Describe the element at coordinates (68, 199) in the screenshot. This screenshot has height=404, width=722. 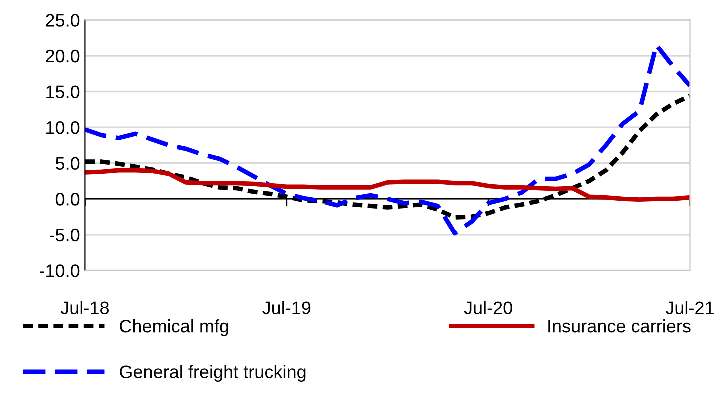
I see `y-tick-label: 0.0` at that location.